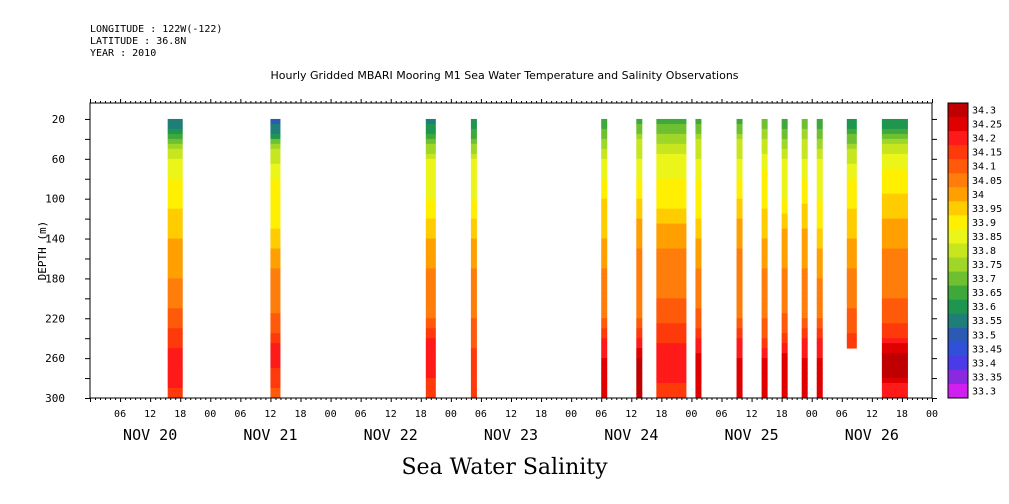  I want to click on x-tick-label: 12, so click(270, 414).